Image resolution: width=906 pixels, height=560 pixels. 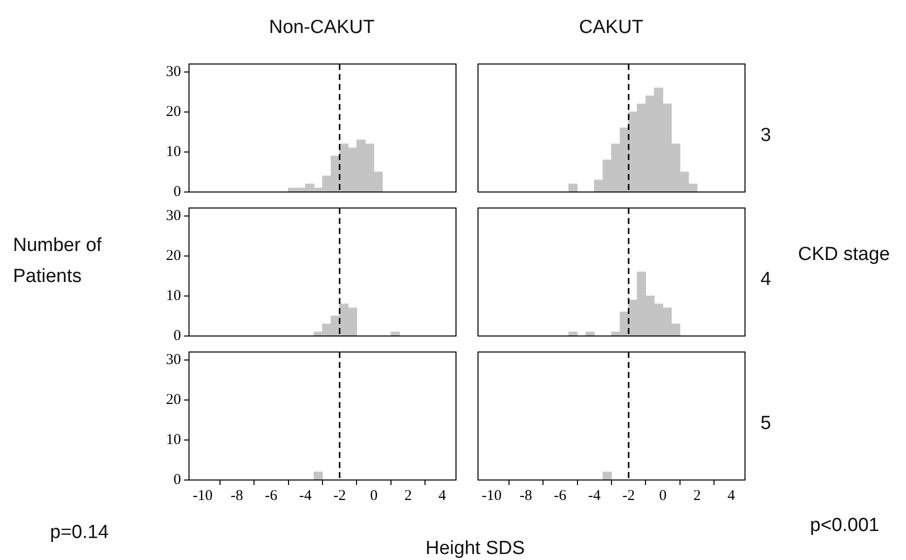 I want to click on y-axis-title: Number of Patients, so click(x=58, y=261).